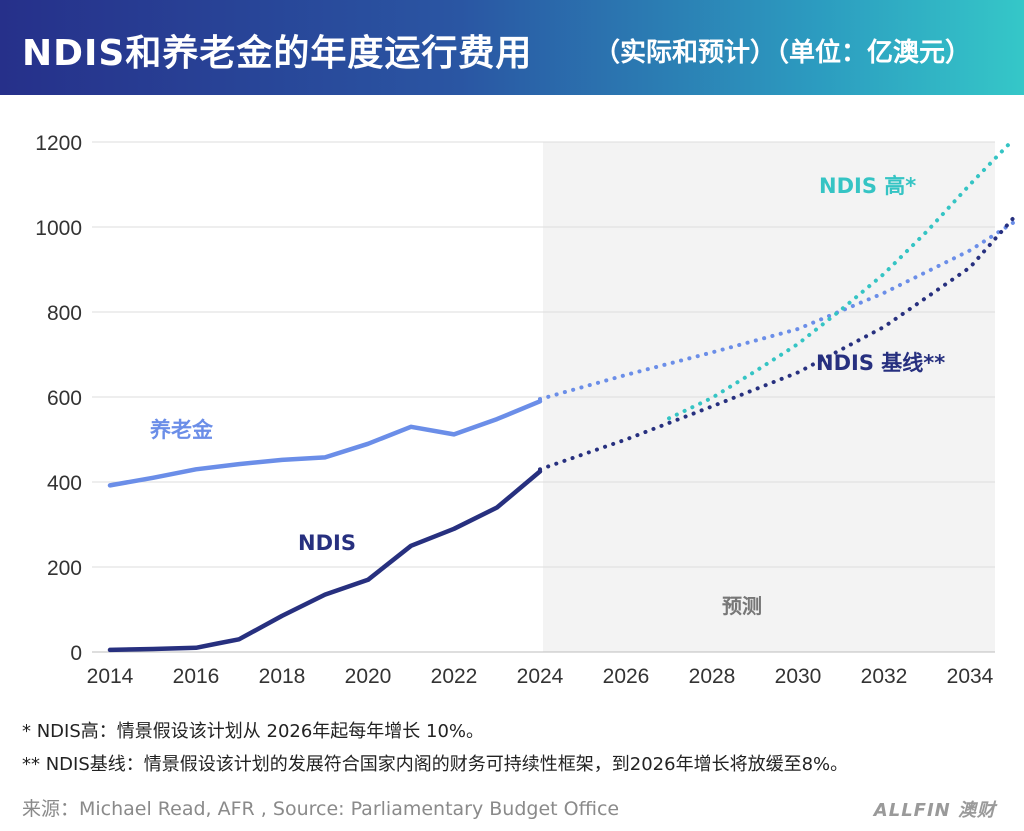  What do you see at coordinates (783, 53) in the screenshot?
I see `chart-subtitle: （实际和预计）（单位：亿澳元）` at bounding box center [783, 53].